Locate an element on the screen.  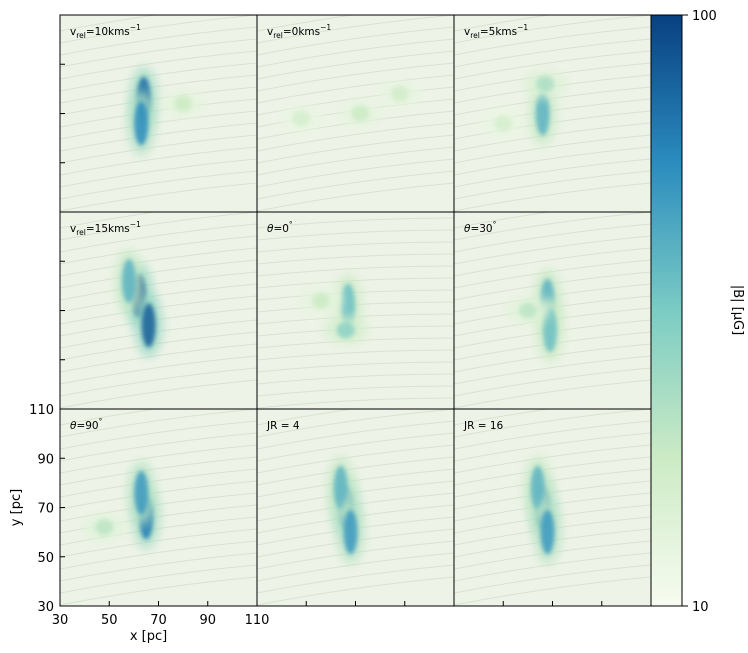
x-tick-label: 70 is located at coordinates (158, 620).